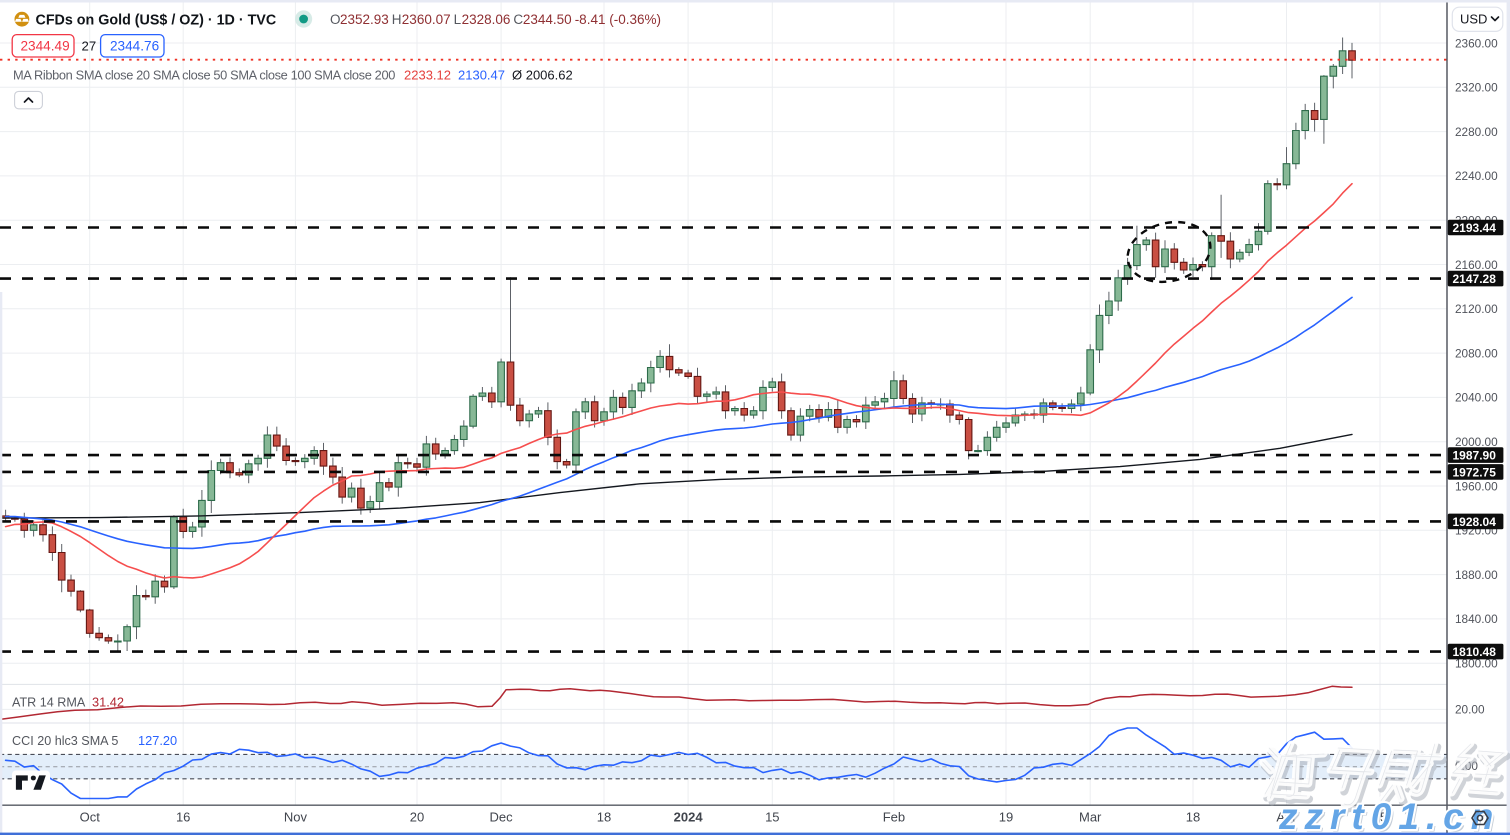 This screenshot has width=1510, height=840. What do you see at coordinates (1476, 619) in the screenshot?
I see `svg-text: 1840.00` at bounding box center [1476, 619].